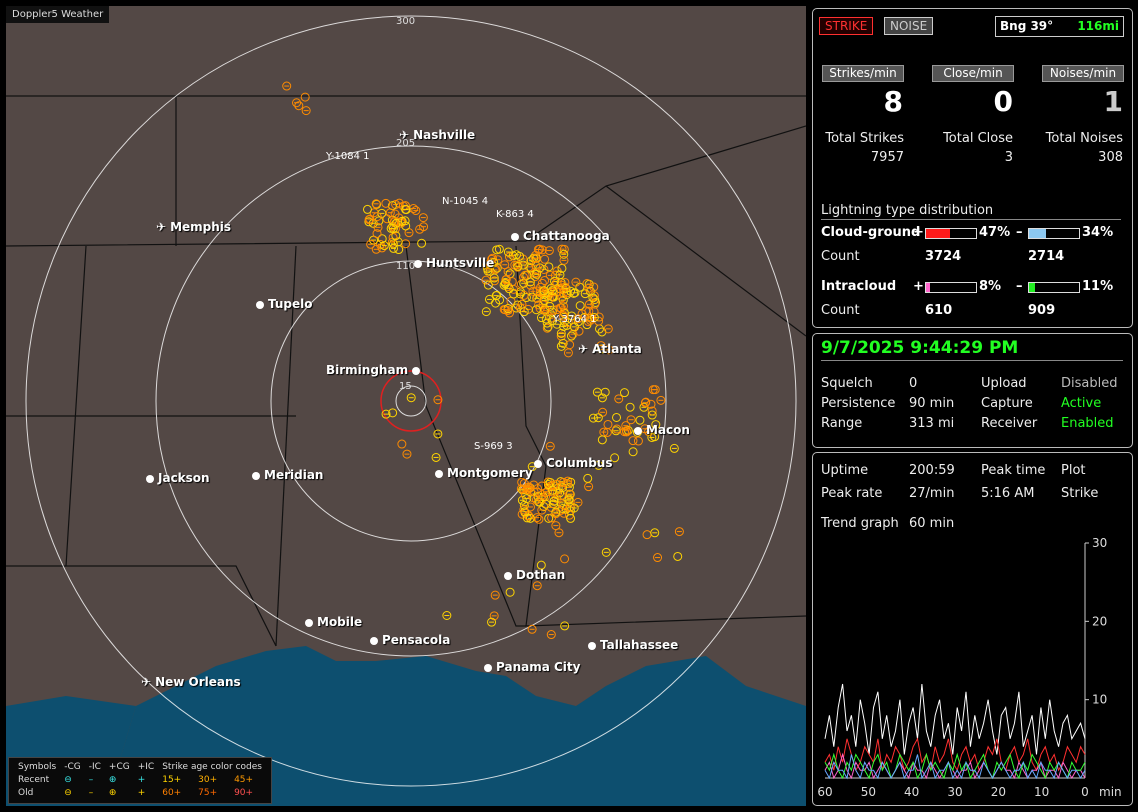  Describe the element at coordinates (112, 793) in the screenshot. I see `plus-cg-symbol: ⊕` at that location.